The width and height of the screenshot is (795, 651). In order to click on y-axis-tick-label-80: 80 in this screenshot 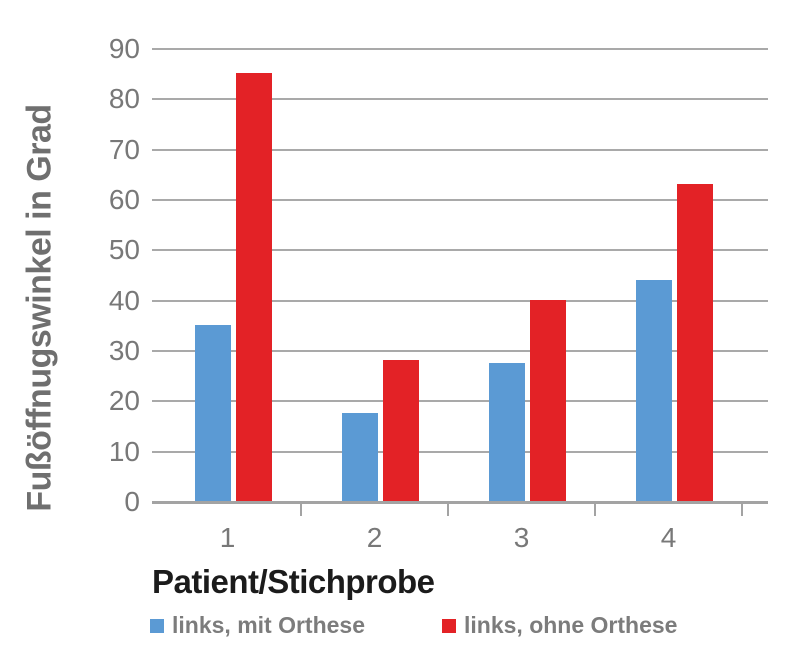, I will do `click(124, 99)`.